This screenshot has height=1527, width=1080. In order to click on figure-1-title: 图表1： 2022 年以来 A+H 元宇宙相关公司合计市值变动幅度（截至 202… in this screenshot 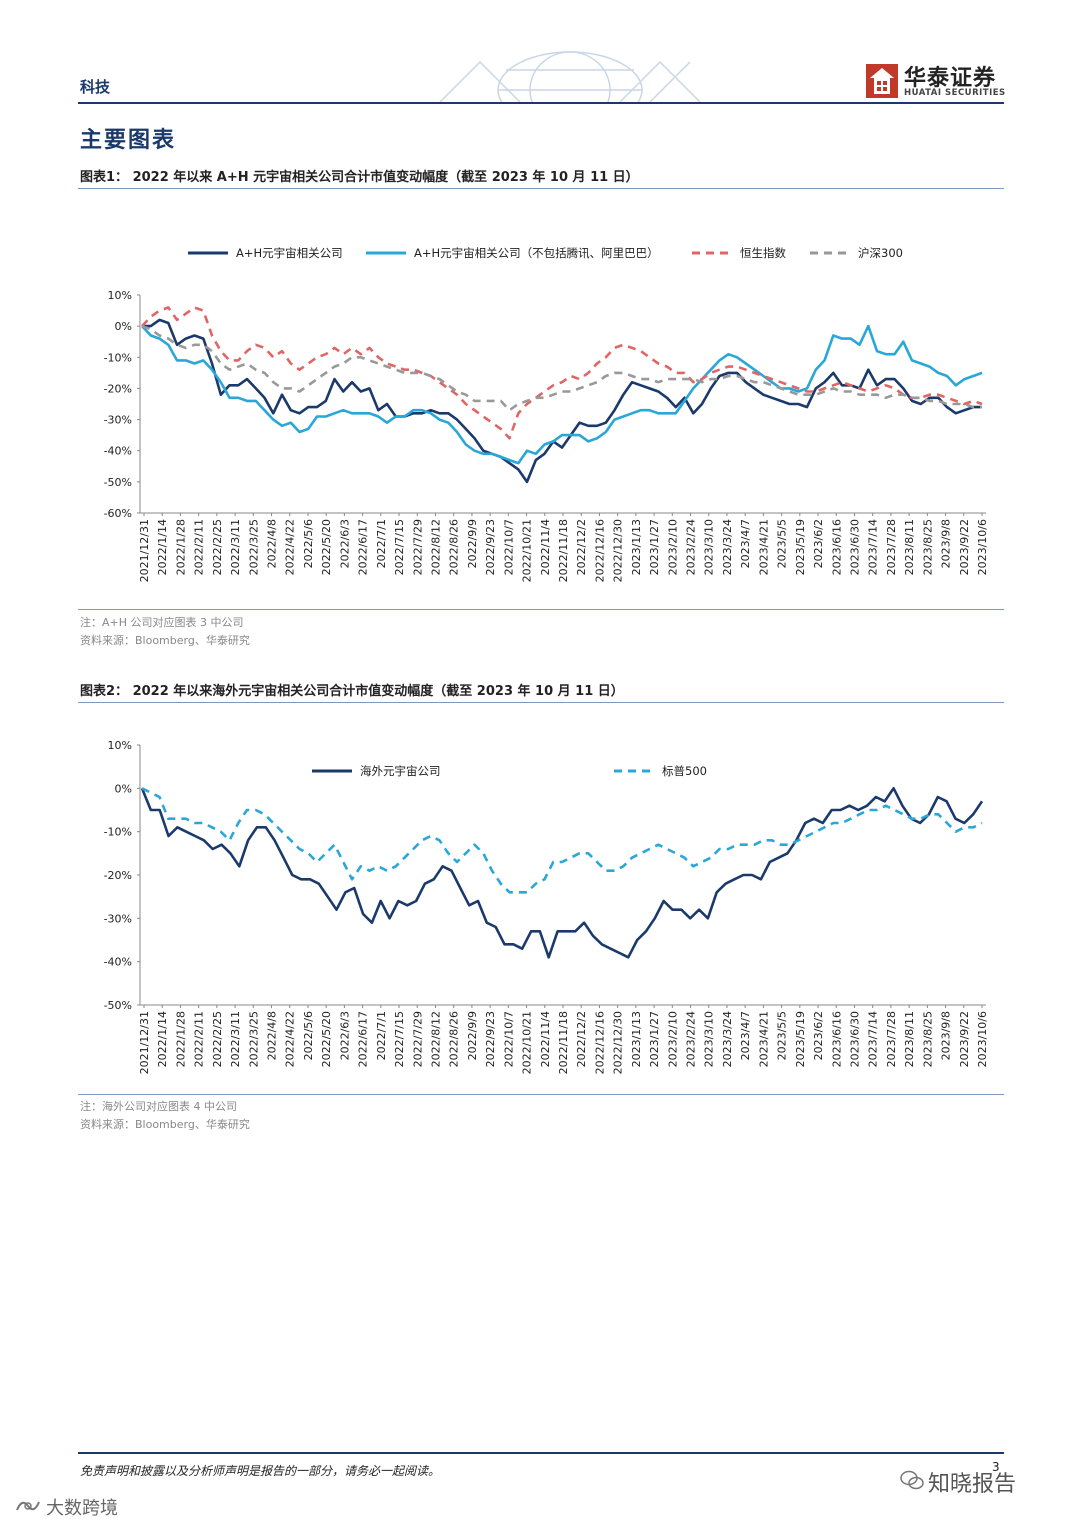, I will do `click(359, 177)`.